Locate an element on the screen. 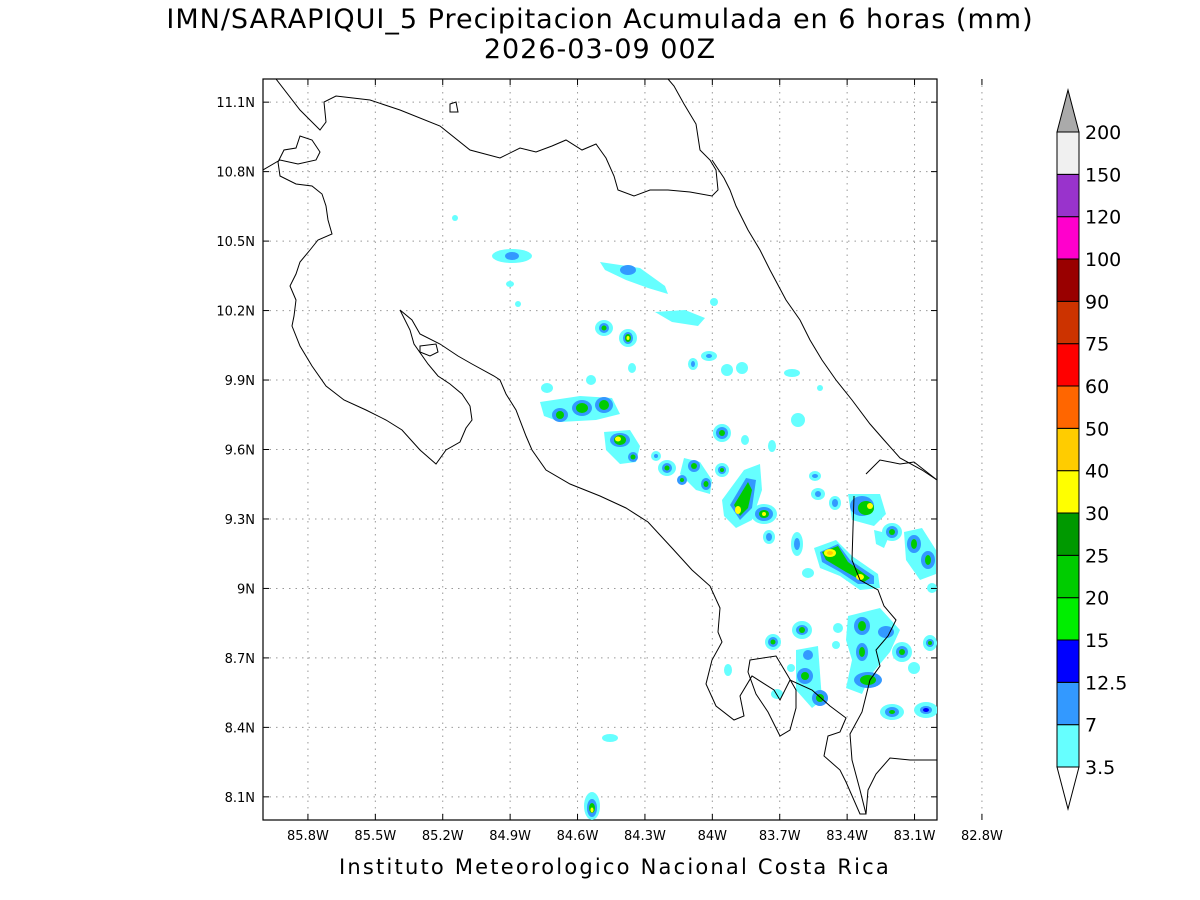  y-tick-label: 9N is located at coordinates (246, 589).